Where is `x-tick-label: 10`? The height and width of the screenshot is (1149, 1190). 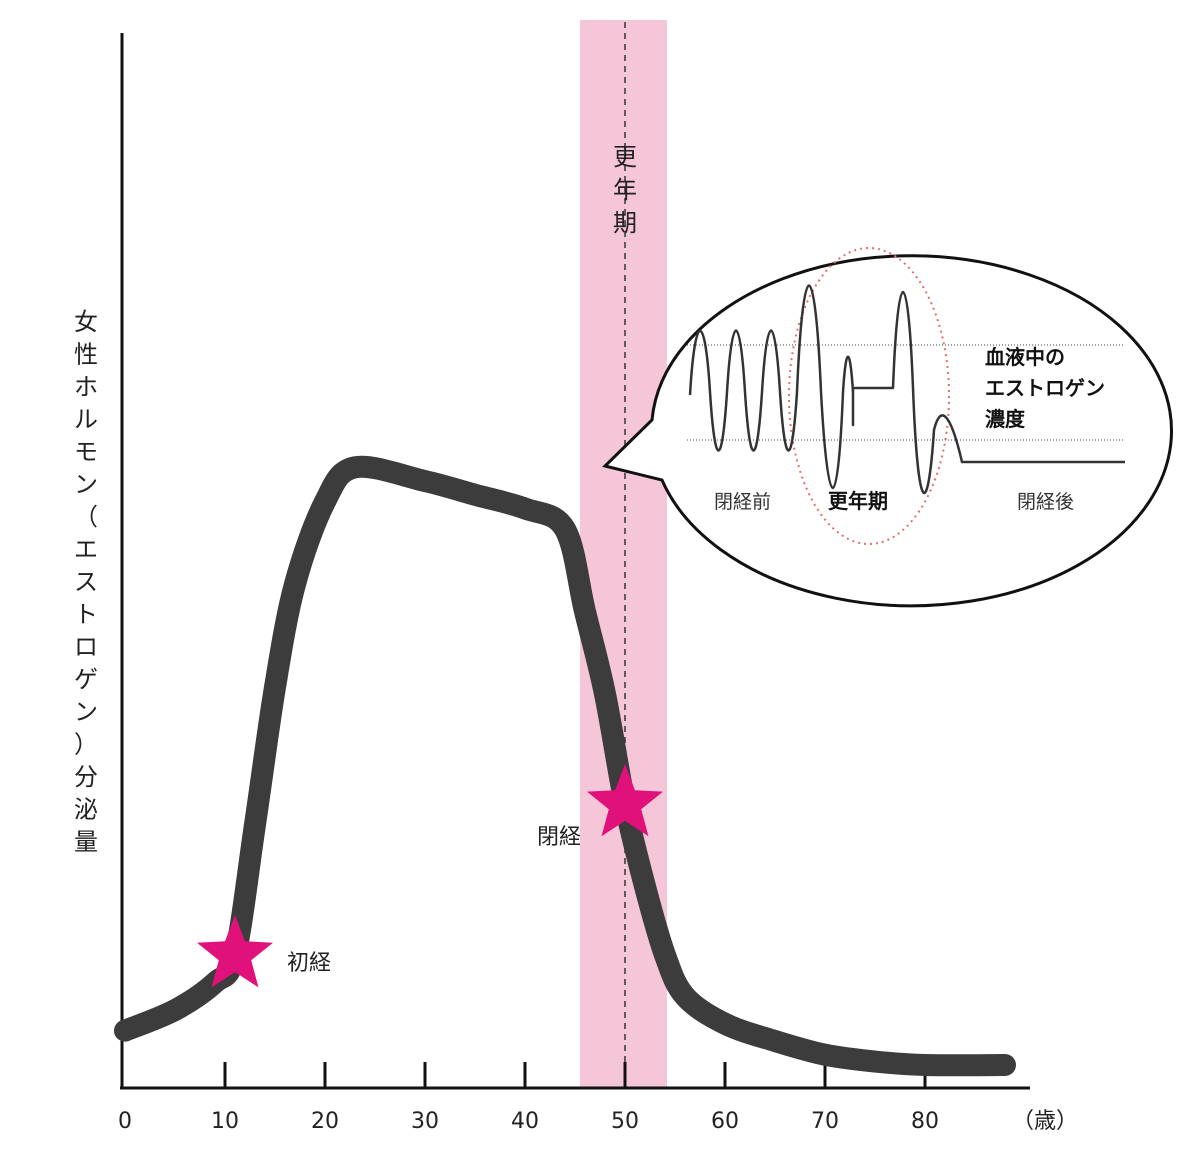 x-tick-label: 10 is located at coordinates (225, 1121).